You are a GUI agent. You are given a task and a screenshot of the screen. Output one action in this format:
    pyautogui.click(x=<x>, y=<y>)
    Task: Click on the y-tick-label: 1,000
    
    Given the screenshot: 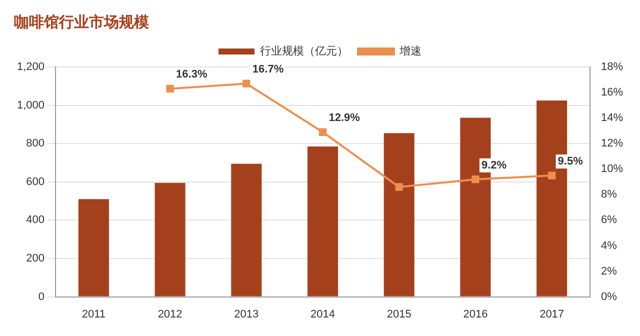 What is the action you would take?
    pyautogui.click(x=30, y=105)
    